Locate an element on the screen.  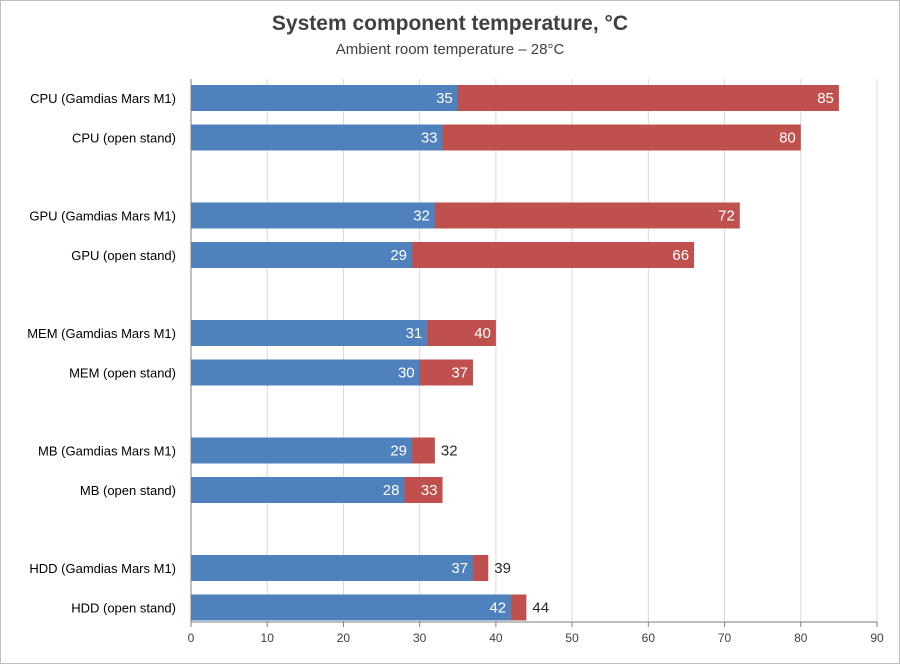
data-label-series-2: 33 is located at coordinates (429, 490).